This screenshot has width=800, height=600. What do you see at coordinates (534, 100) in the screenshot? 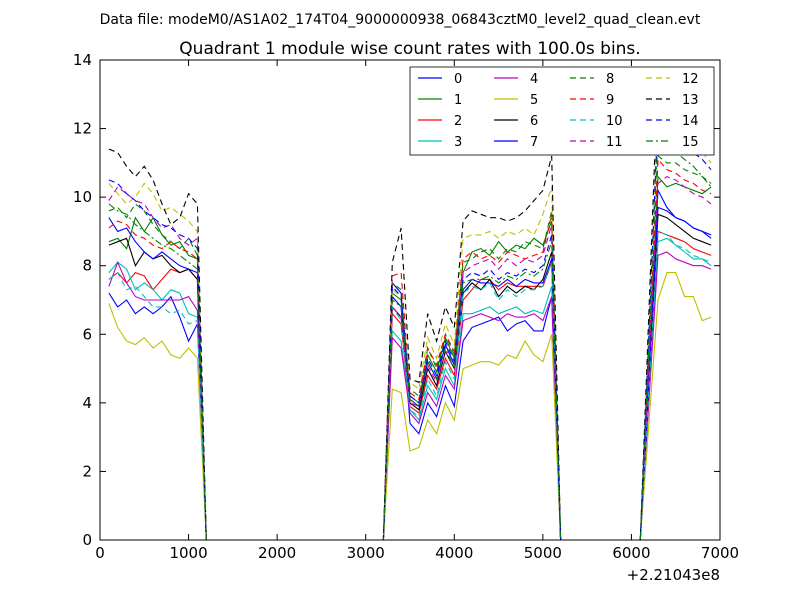
I see `legend-label-5: 5` at bounding box center [534, 100].